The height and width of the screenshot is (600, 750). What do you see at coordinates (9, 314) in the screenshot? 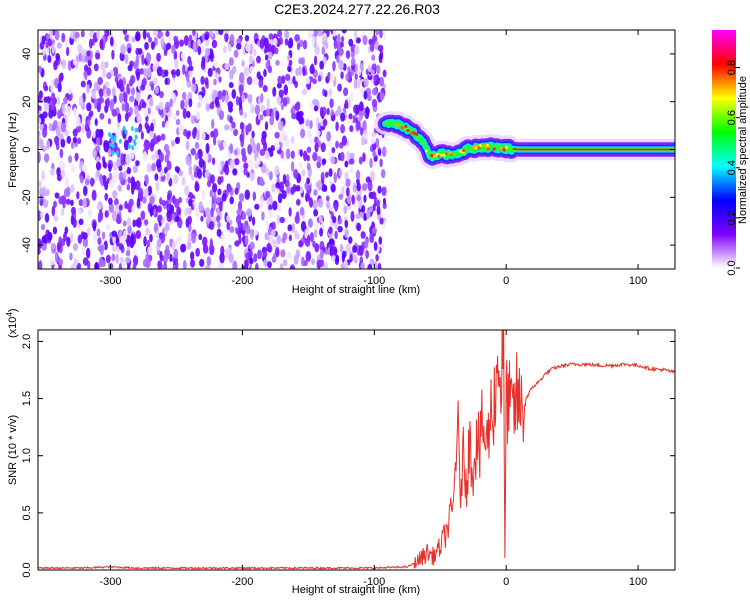
I see `snr-scale-exponent: 4` at bounding box center [9, 314].